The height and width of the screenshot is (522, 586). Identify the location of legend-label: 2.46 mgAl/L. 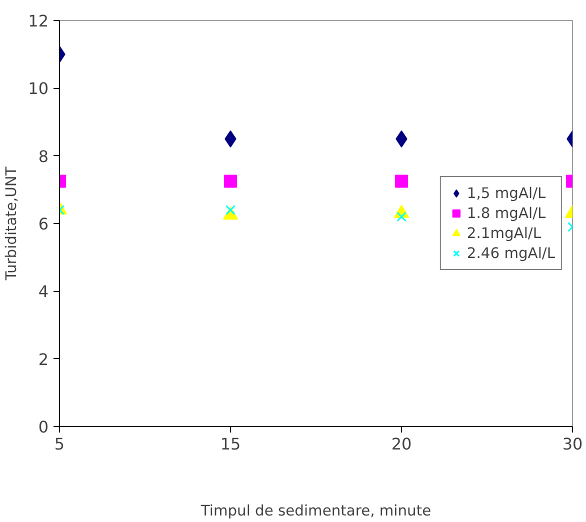
(510, 253).